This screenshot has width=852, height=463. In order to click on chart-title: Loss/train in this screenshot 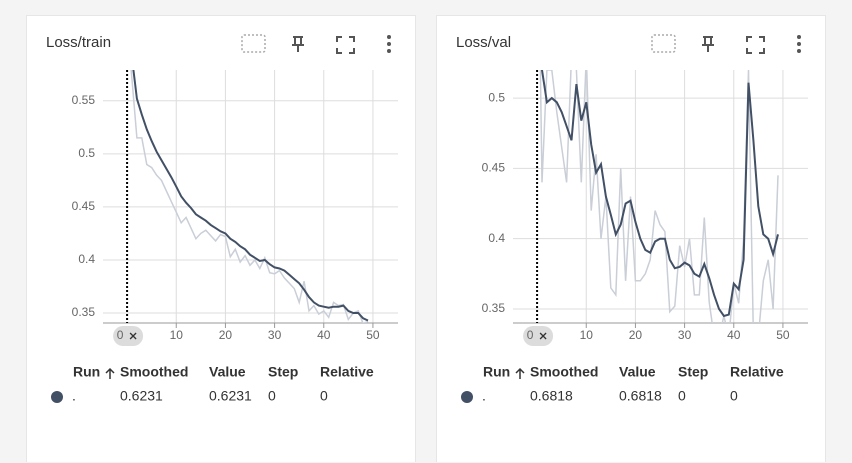, I will do `click(78, 42)`.